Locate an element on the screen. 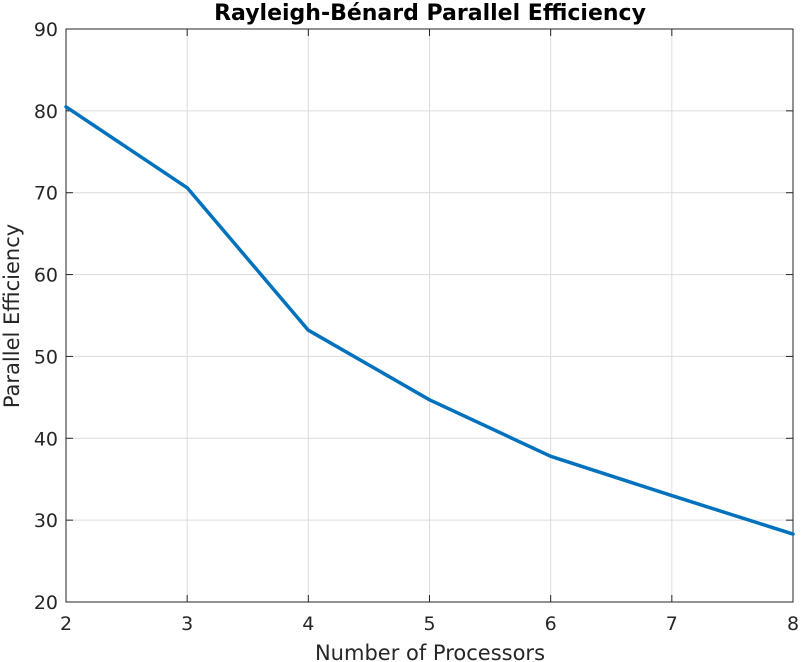 Image resolution: width=801 pixels, height=662 pixels. y-tick-label: 50 is located at coordinates (46, 357).